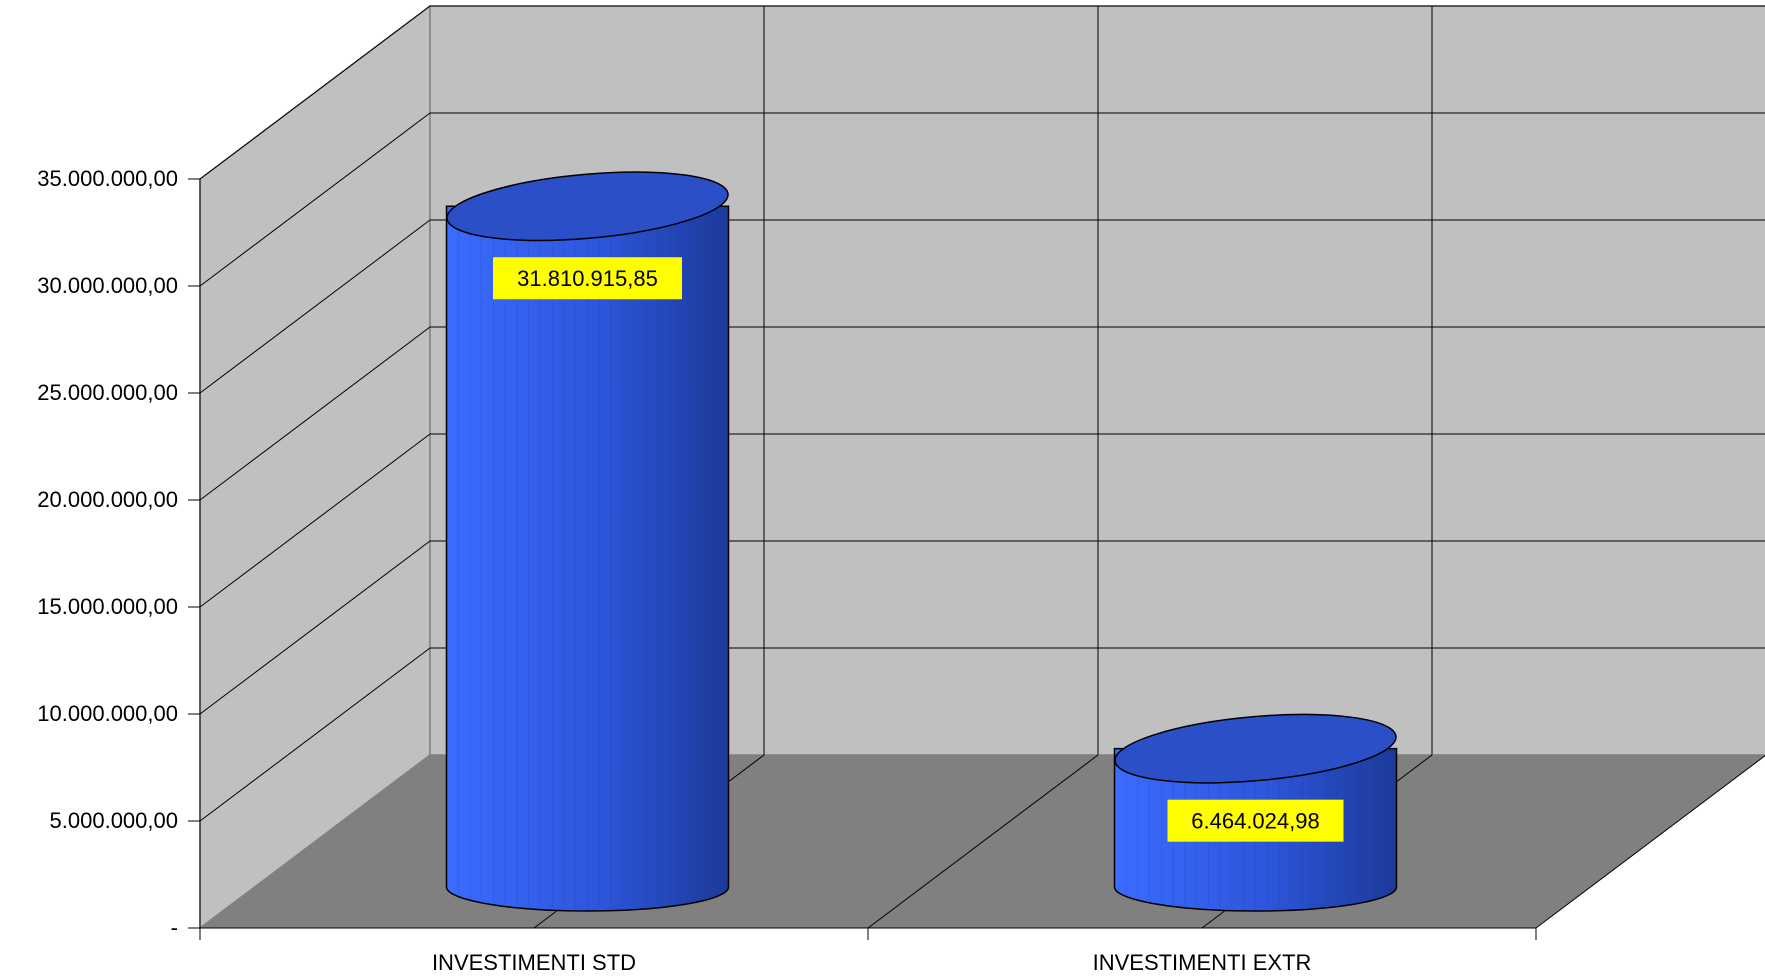 The image size is (1765, 976). Describe the element at coordinates (114, 820) in the screenshot. I see `y-tick-label: 5.000.000,00` at that location.